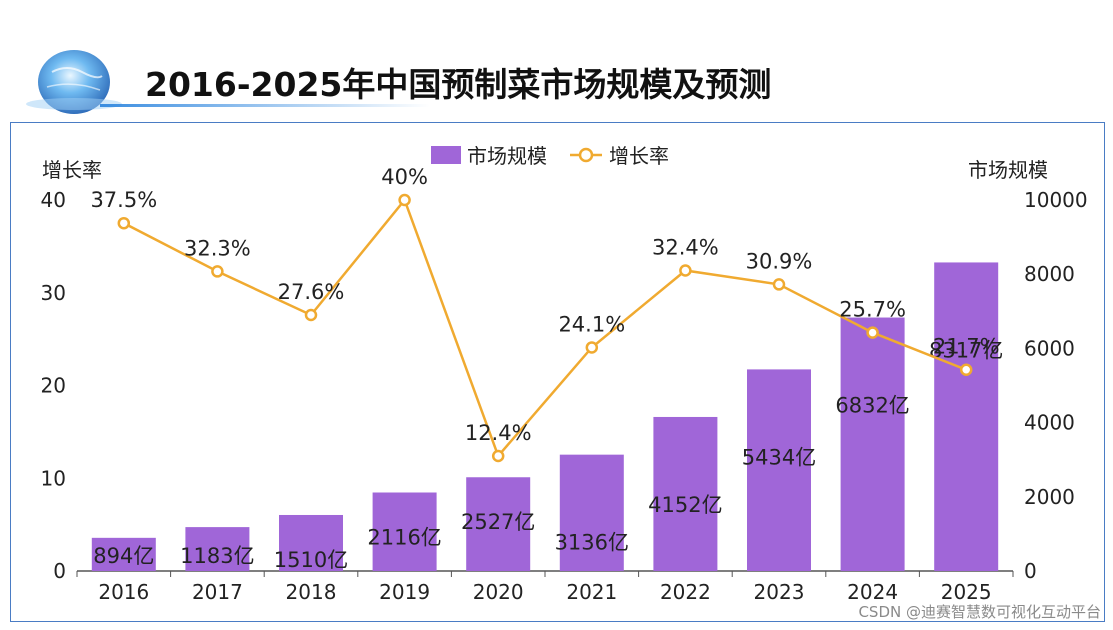  I want to click on right-tick-label: 8000, so click(1049, 274).